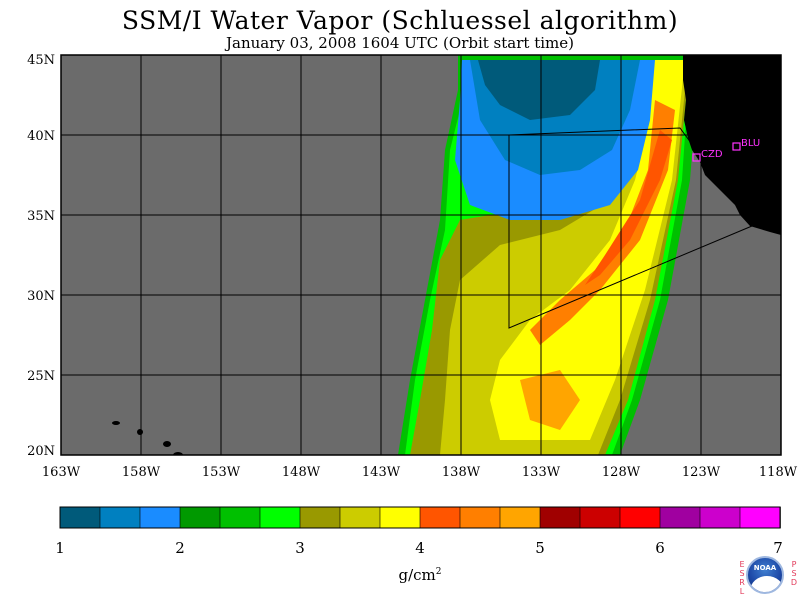 The image size is (800, 600). I want to click on station-blu-marker, so click(736, 146).